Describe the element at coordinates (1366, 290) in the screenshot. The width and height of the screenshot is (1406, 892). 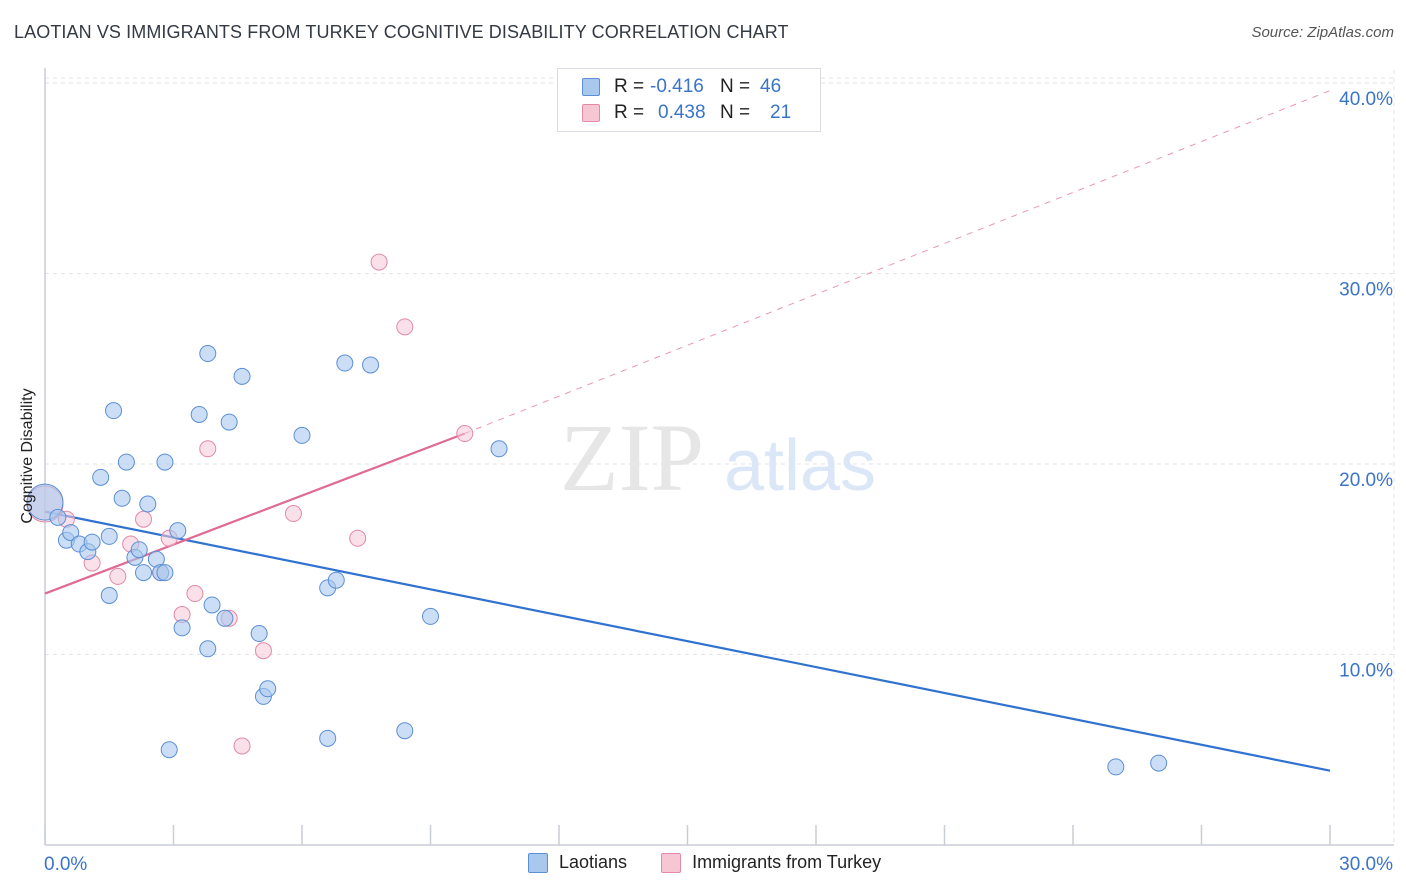
I see `y-tick-label: 30.0%` at that location.